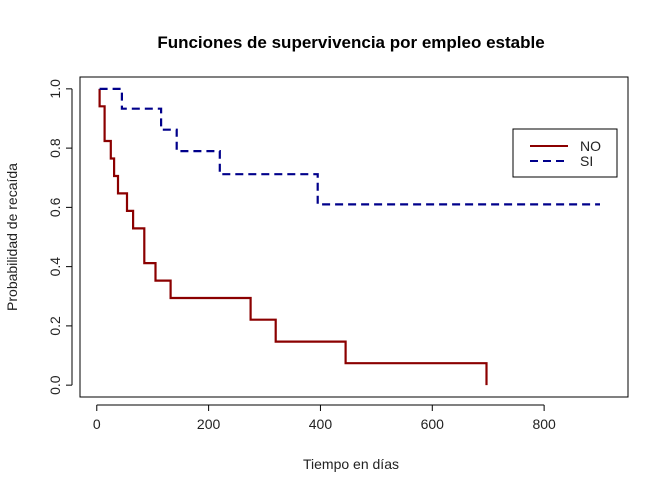  I want to click on y-tick-label: 0.8, so click(55, 148).